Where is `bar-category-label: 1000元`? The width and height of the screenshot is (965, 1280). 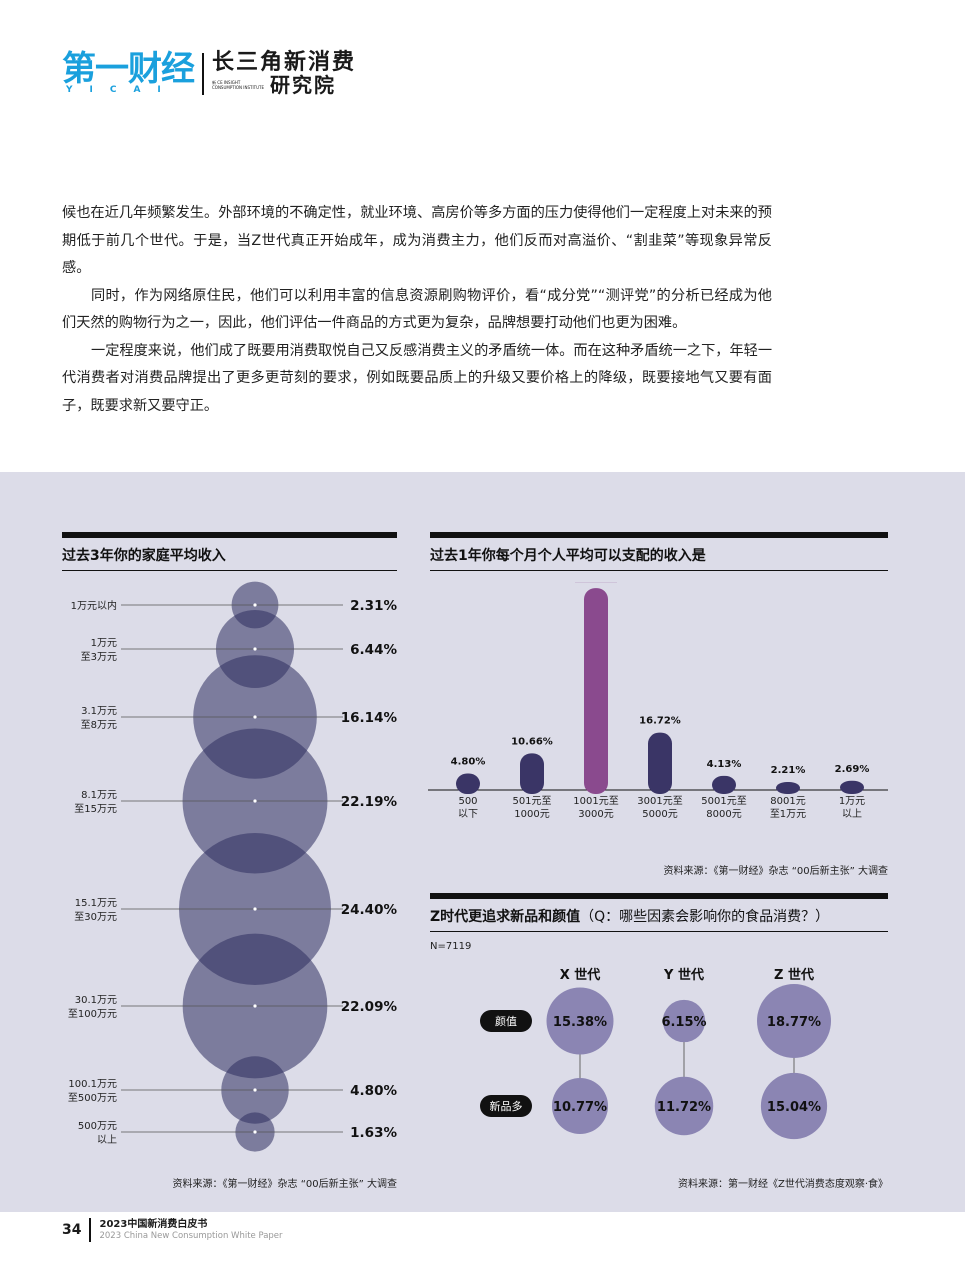
bar-category-label: 1000元 is located at coordinates (531, 814).